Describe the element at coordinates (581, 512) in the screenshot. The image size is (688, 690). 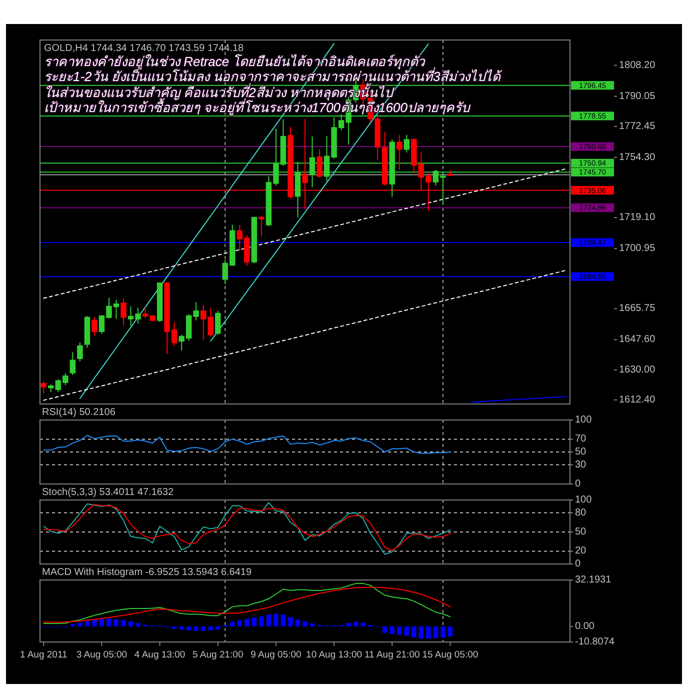
I see `y-tick-label: 80` at that location.